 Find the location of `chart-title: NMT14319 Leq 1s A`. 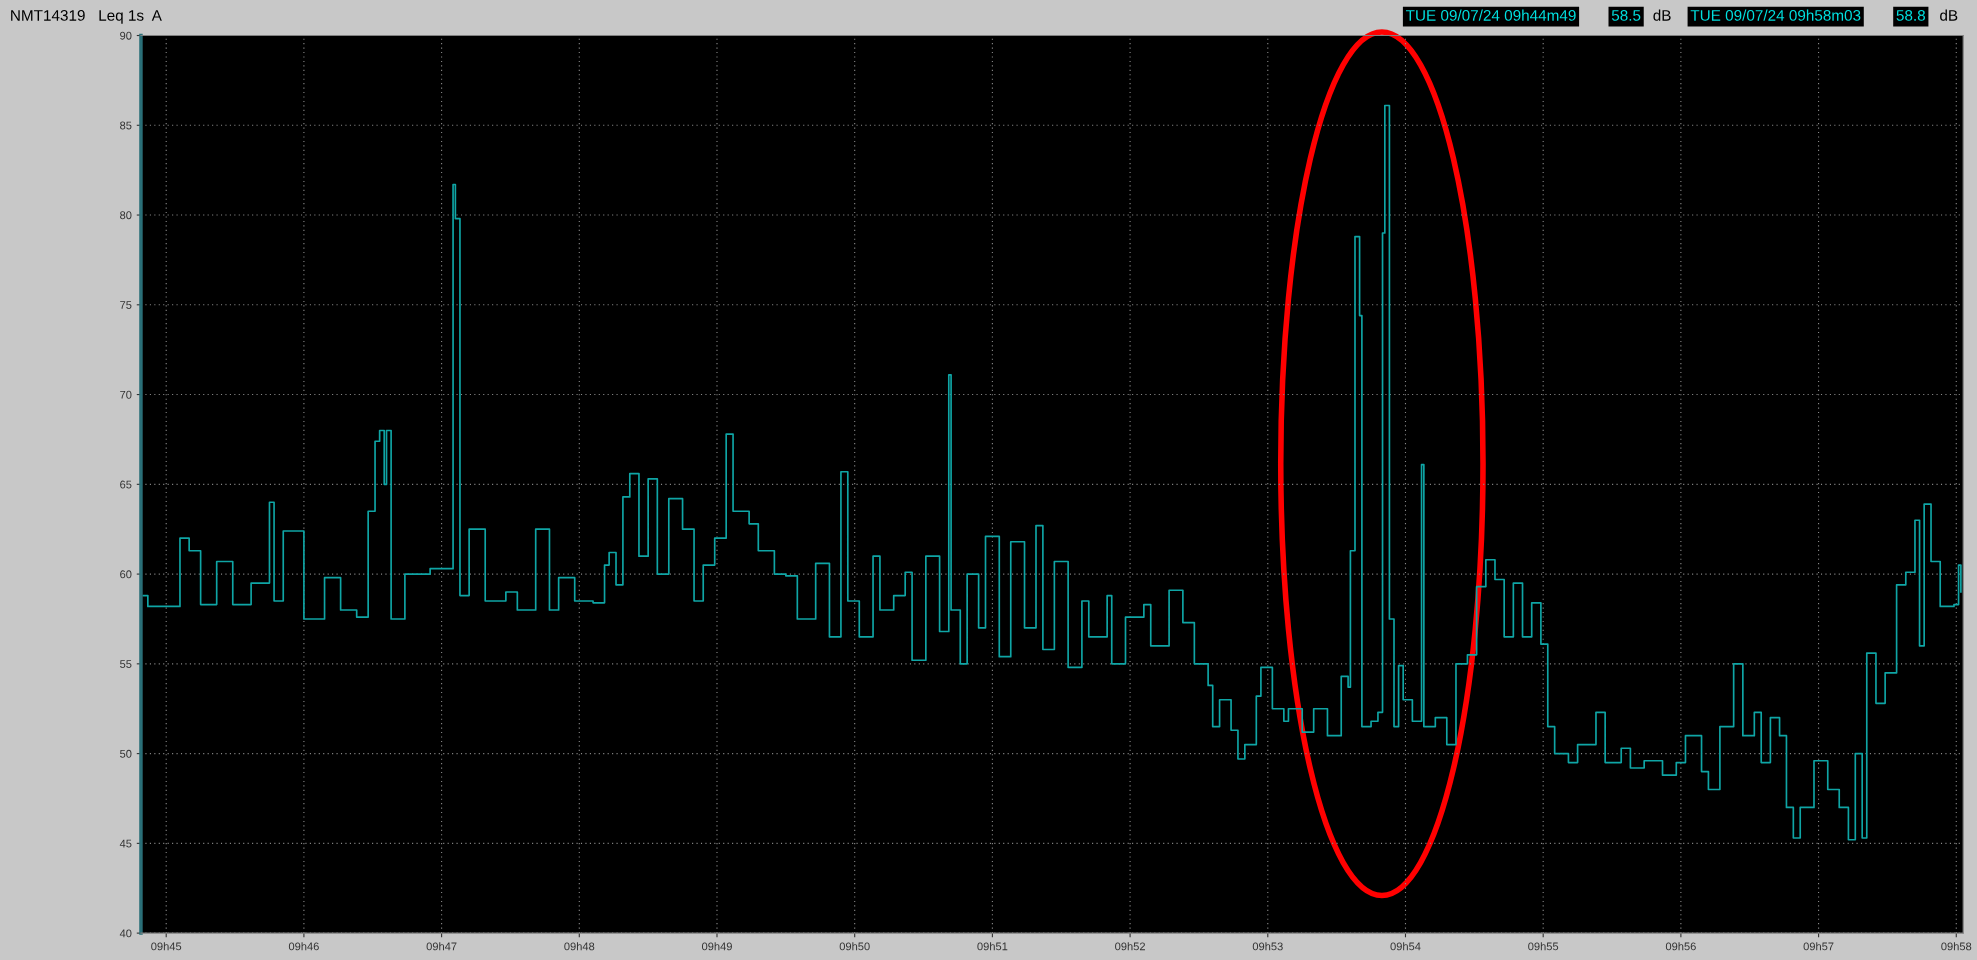

chart-title: NMT14319 Leq 1s A is located at coordinates (86, 17).